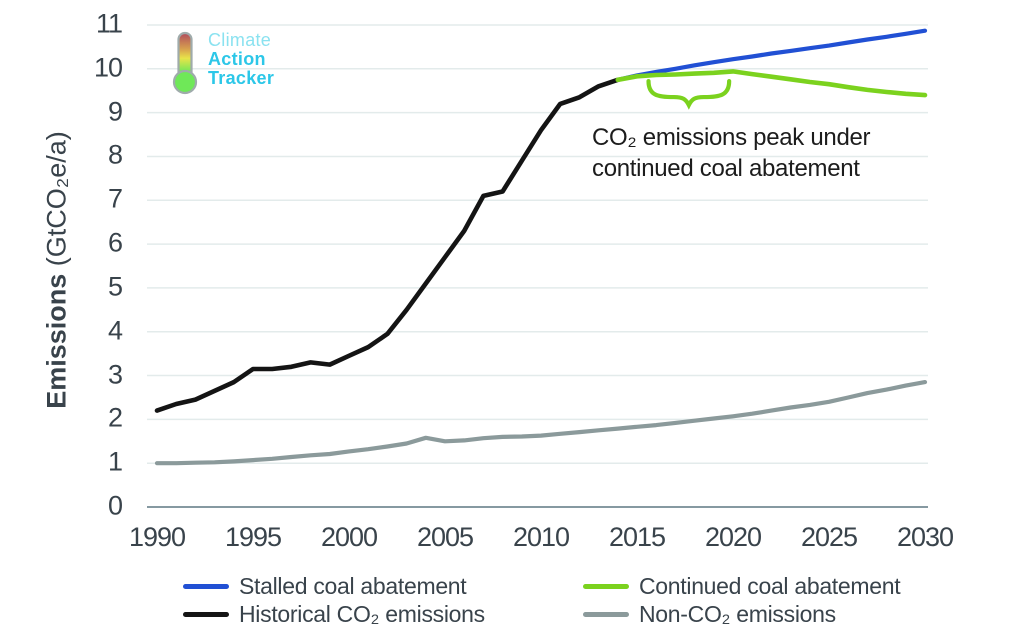 Image resolution: width=1024 pixels, height=637 pixels. I want to click on climate-action-tracker-logo: Climate Action Tracker, so click(222, 63).